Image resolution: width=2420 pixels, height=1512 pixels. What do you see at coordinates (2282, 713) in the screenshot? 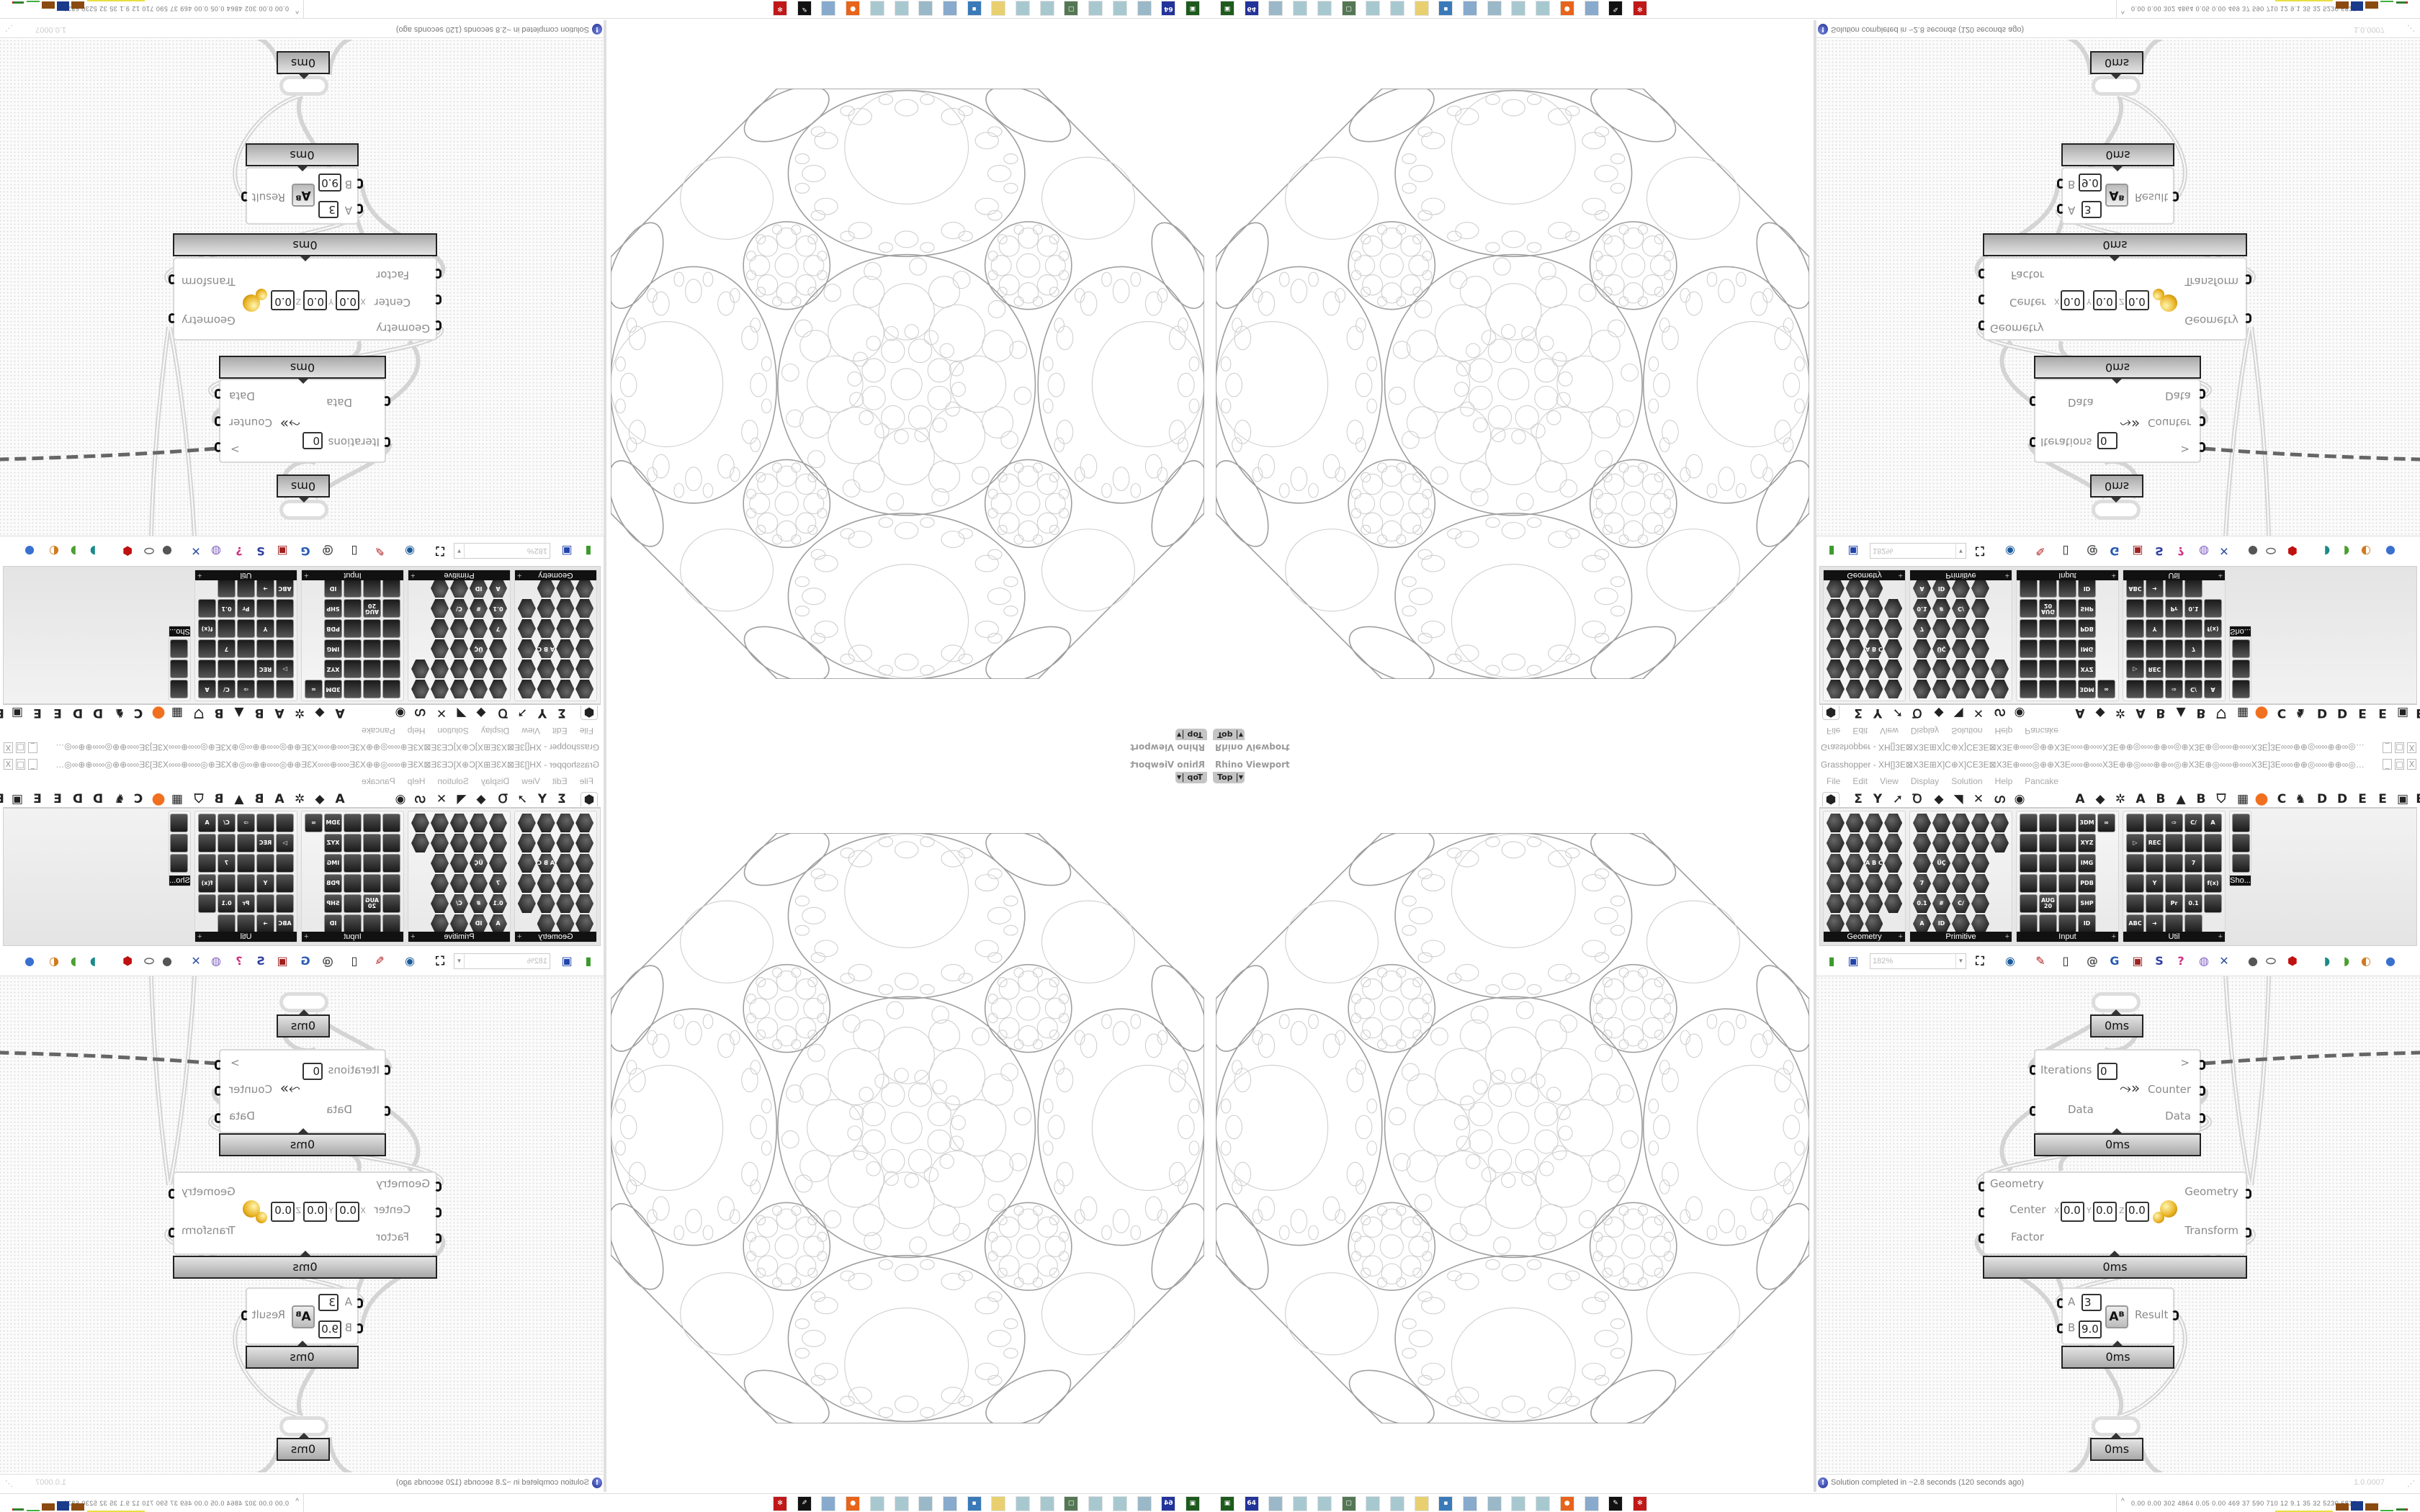
I see `tab-icon: C` at bounding box center [2282, 713].